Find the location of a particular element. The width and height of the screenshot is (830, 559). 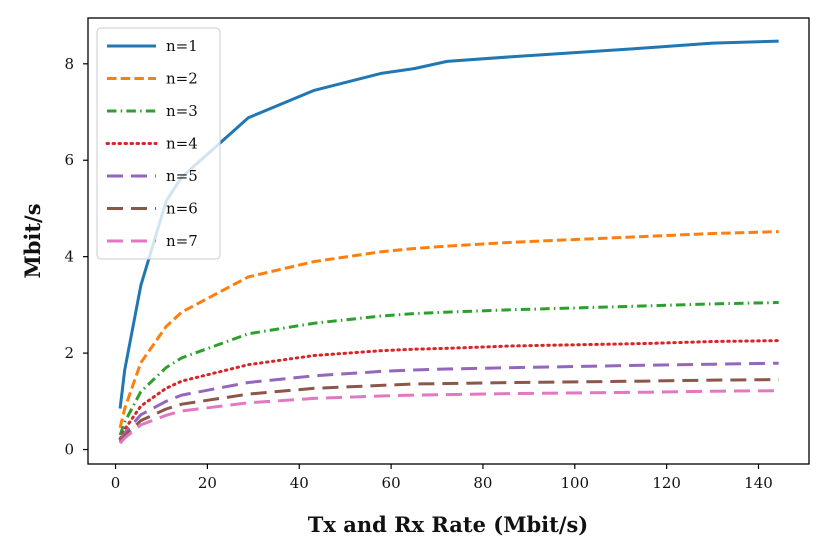

y-tick-label: 8 is located at coordinates (69, 64).